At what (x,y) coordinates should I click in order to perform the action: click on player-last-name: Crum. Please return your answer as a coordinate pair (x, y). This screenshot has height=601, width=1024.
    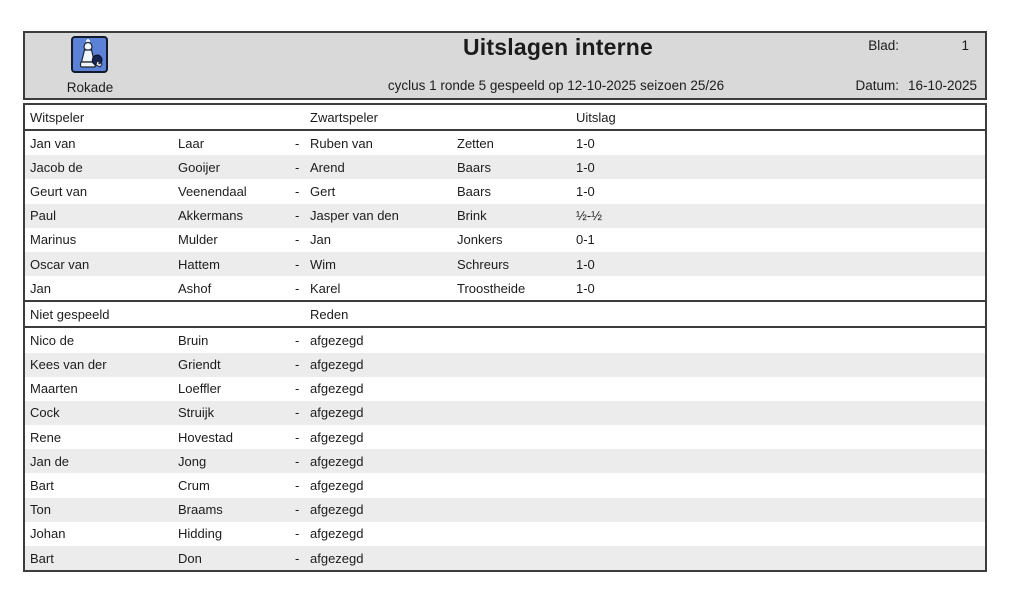
    Looking at the image, I should click on (194, 486).